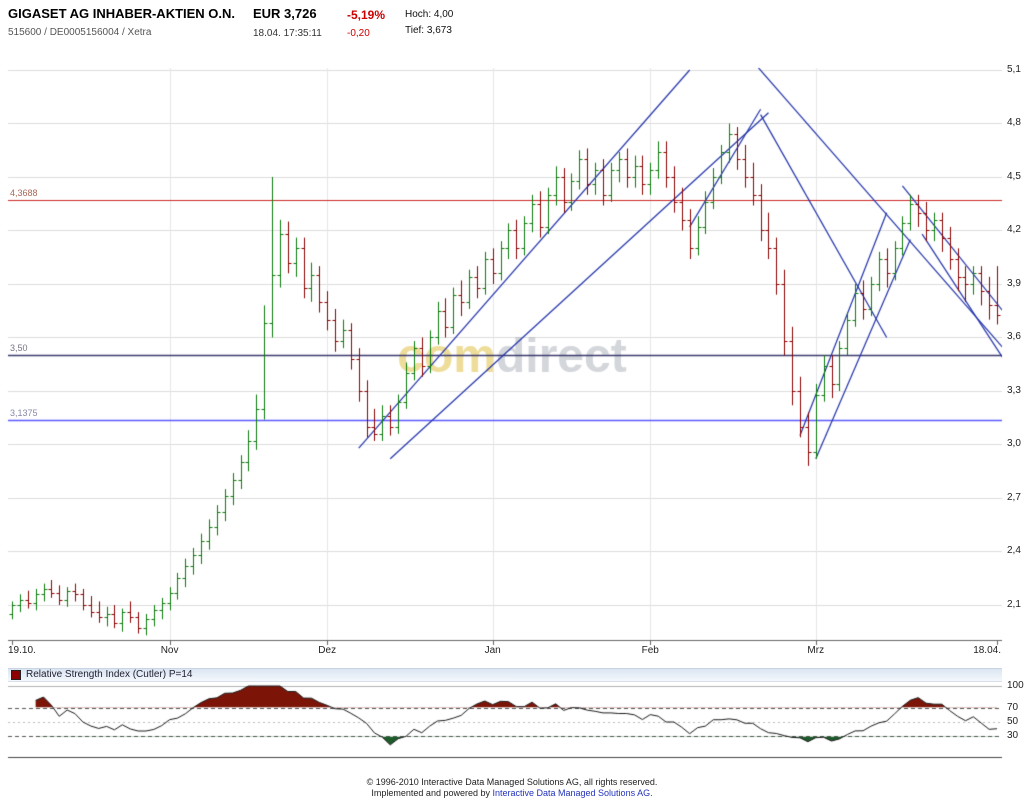 This screenshot has width=1024, height=800. I want to click on rsi-label: Relative Strength Index (Cutler) P=14, so click(109, 674).